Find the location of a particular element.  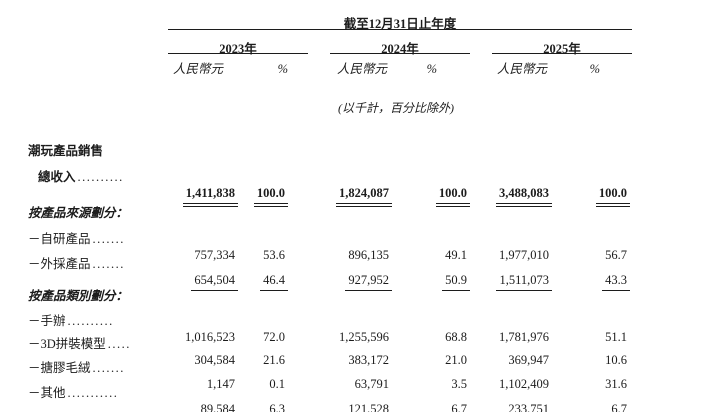

cell-value: 1,016,523 is located at coordinates (210, 337).